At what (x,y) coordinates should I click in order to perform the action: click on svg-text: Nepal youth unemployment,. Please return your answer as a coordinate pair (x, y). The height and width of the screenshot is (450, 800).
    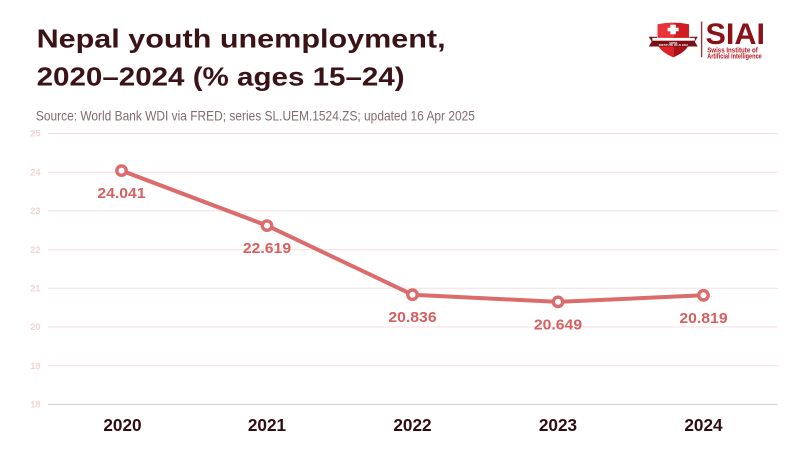
    Looking at the image, I should click on (241, 40).